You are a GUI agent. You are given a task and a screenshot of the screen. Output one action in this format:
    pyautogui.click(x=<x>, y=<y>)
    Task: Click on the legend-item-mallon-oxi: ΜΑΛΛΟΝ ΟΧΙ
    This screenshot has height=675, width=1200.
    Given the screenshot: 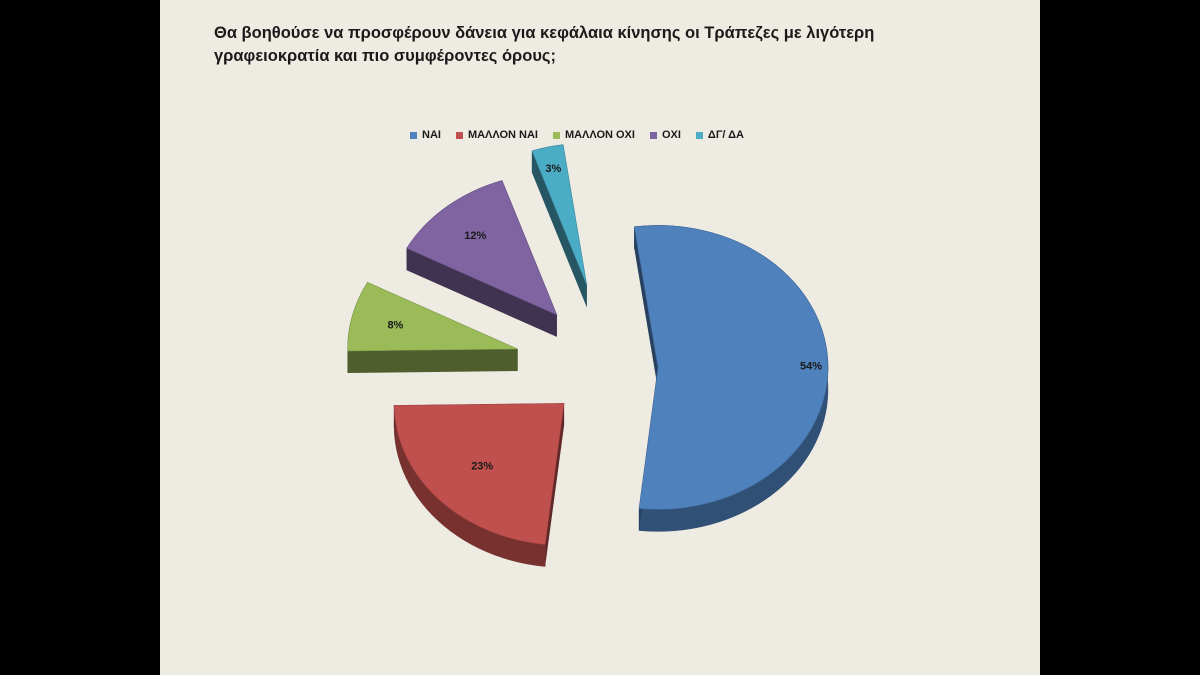 What is the action you would take?
    pyautogui.click(x=593, y=135)
    